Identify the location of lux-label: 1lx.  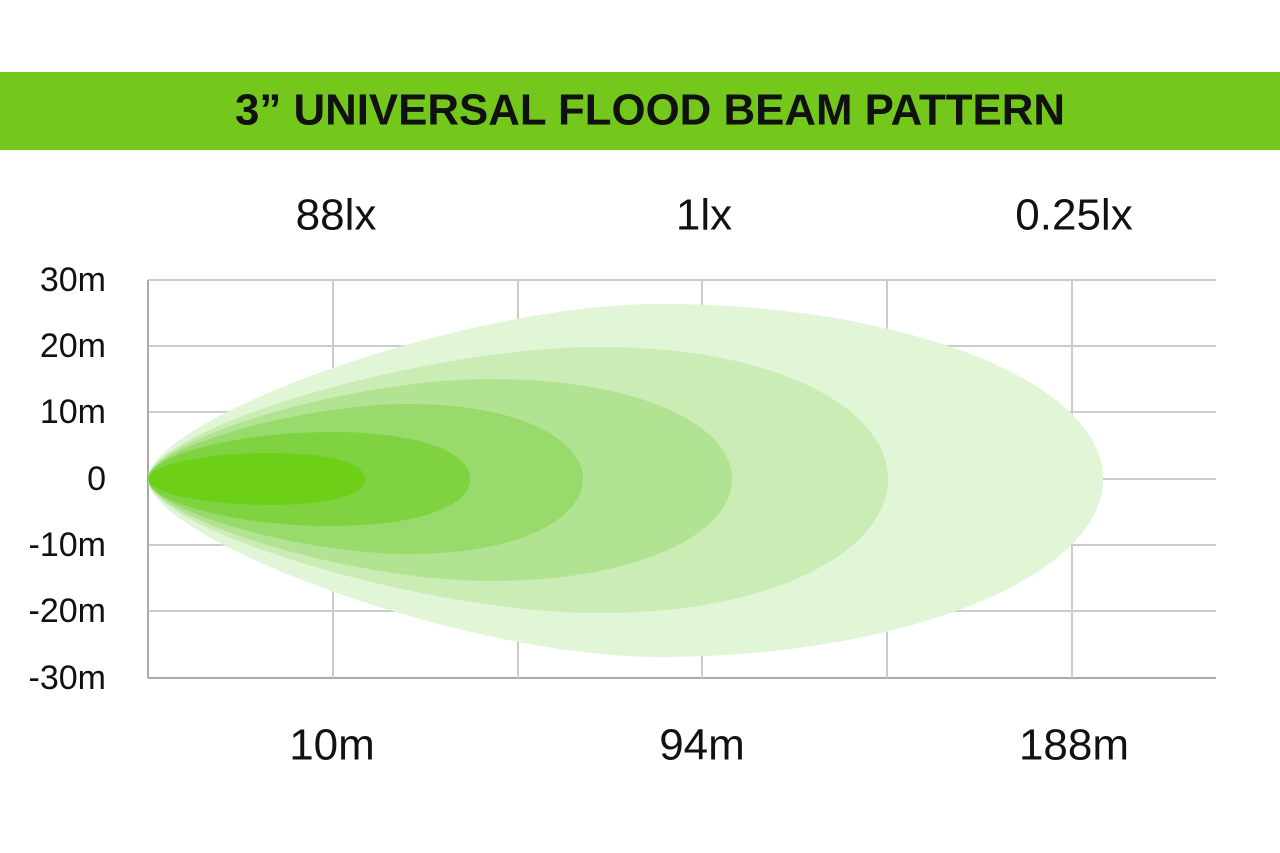
(704, 215).